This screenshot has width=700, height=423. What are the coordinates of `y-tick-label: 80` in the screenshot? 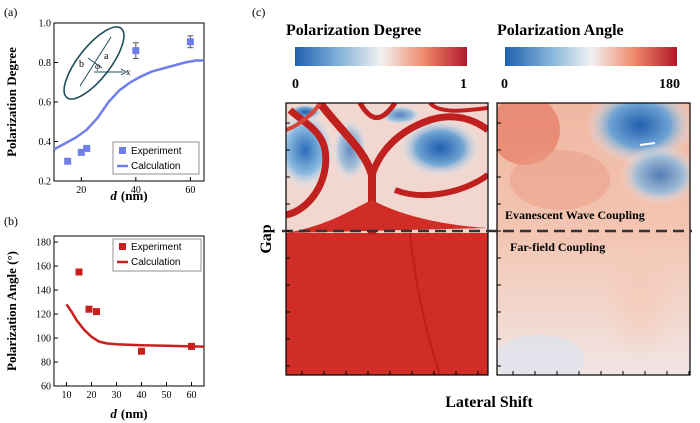 It's located at (46, 363).